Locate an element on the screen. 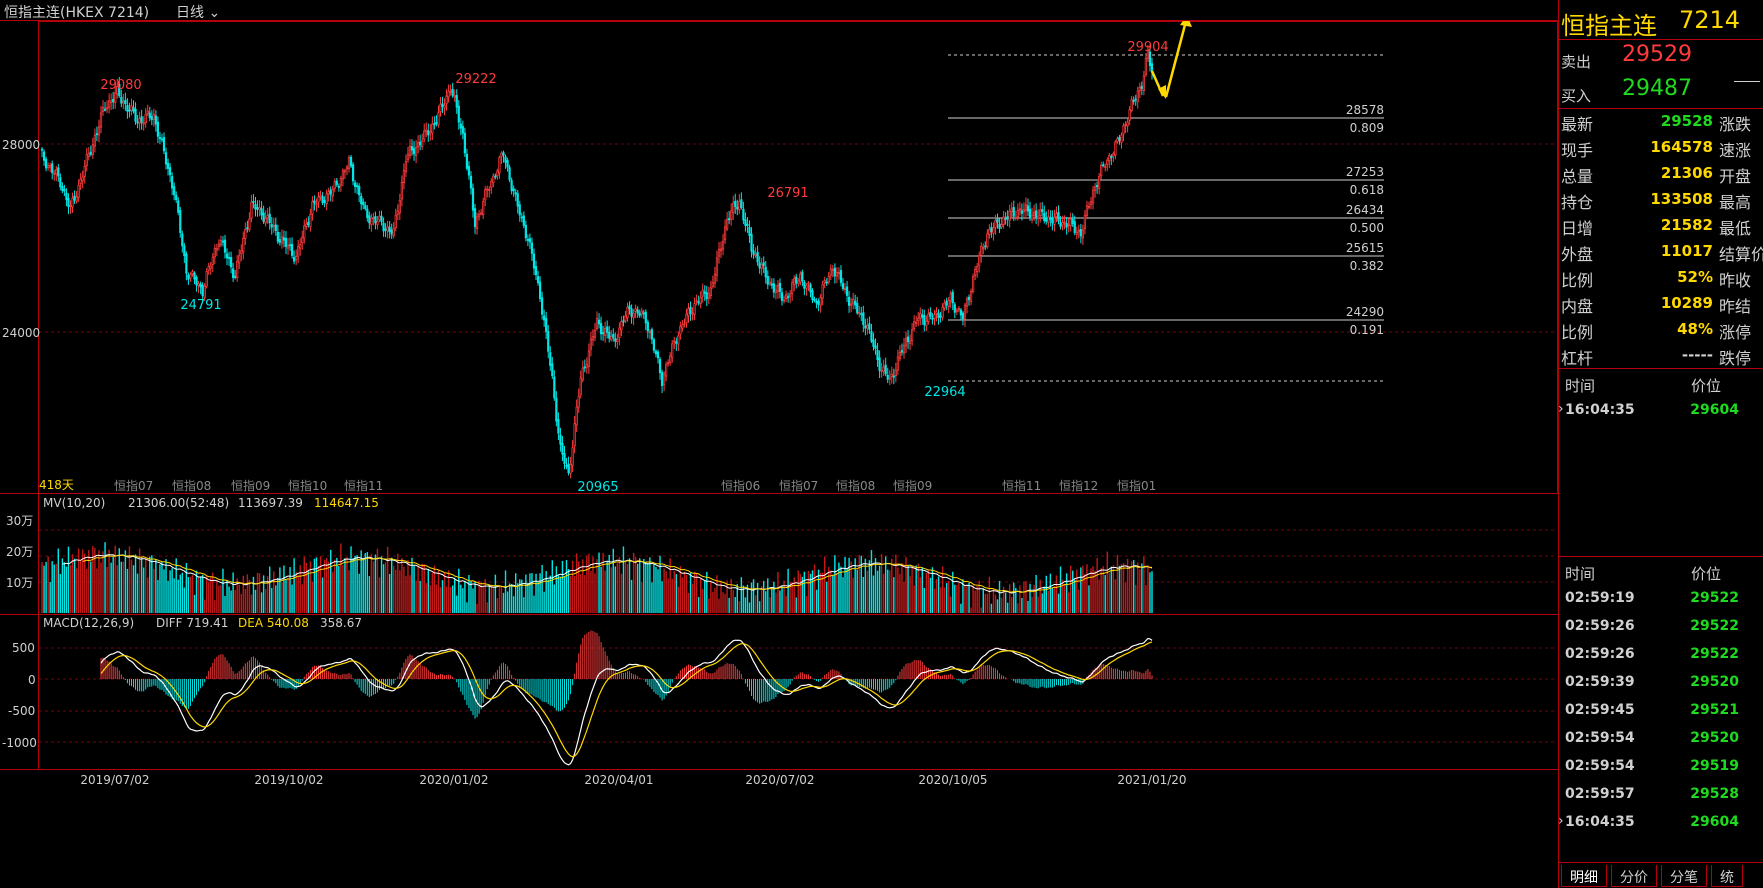 The height and width of the screenshot is (888, 1763). tick-row: 02:59:45 29521 is located at coordinates (1661, 711).